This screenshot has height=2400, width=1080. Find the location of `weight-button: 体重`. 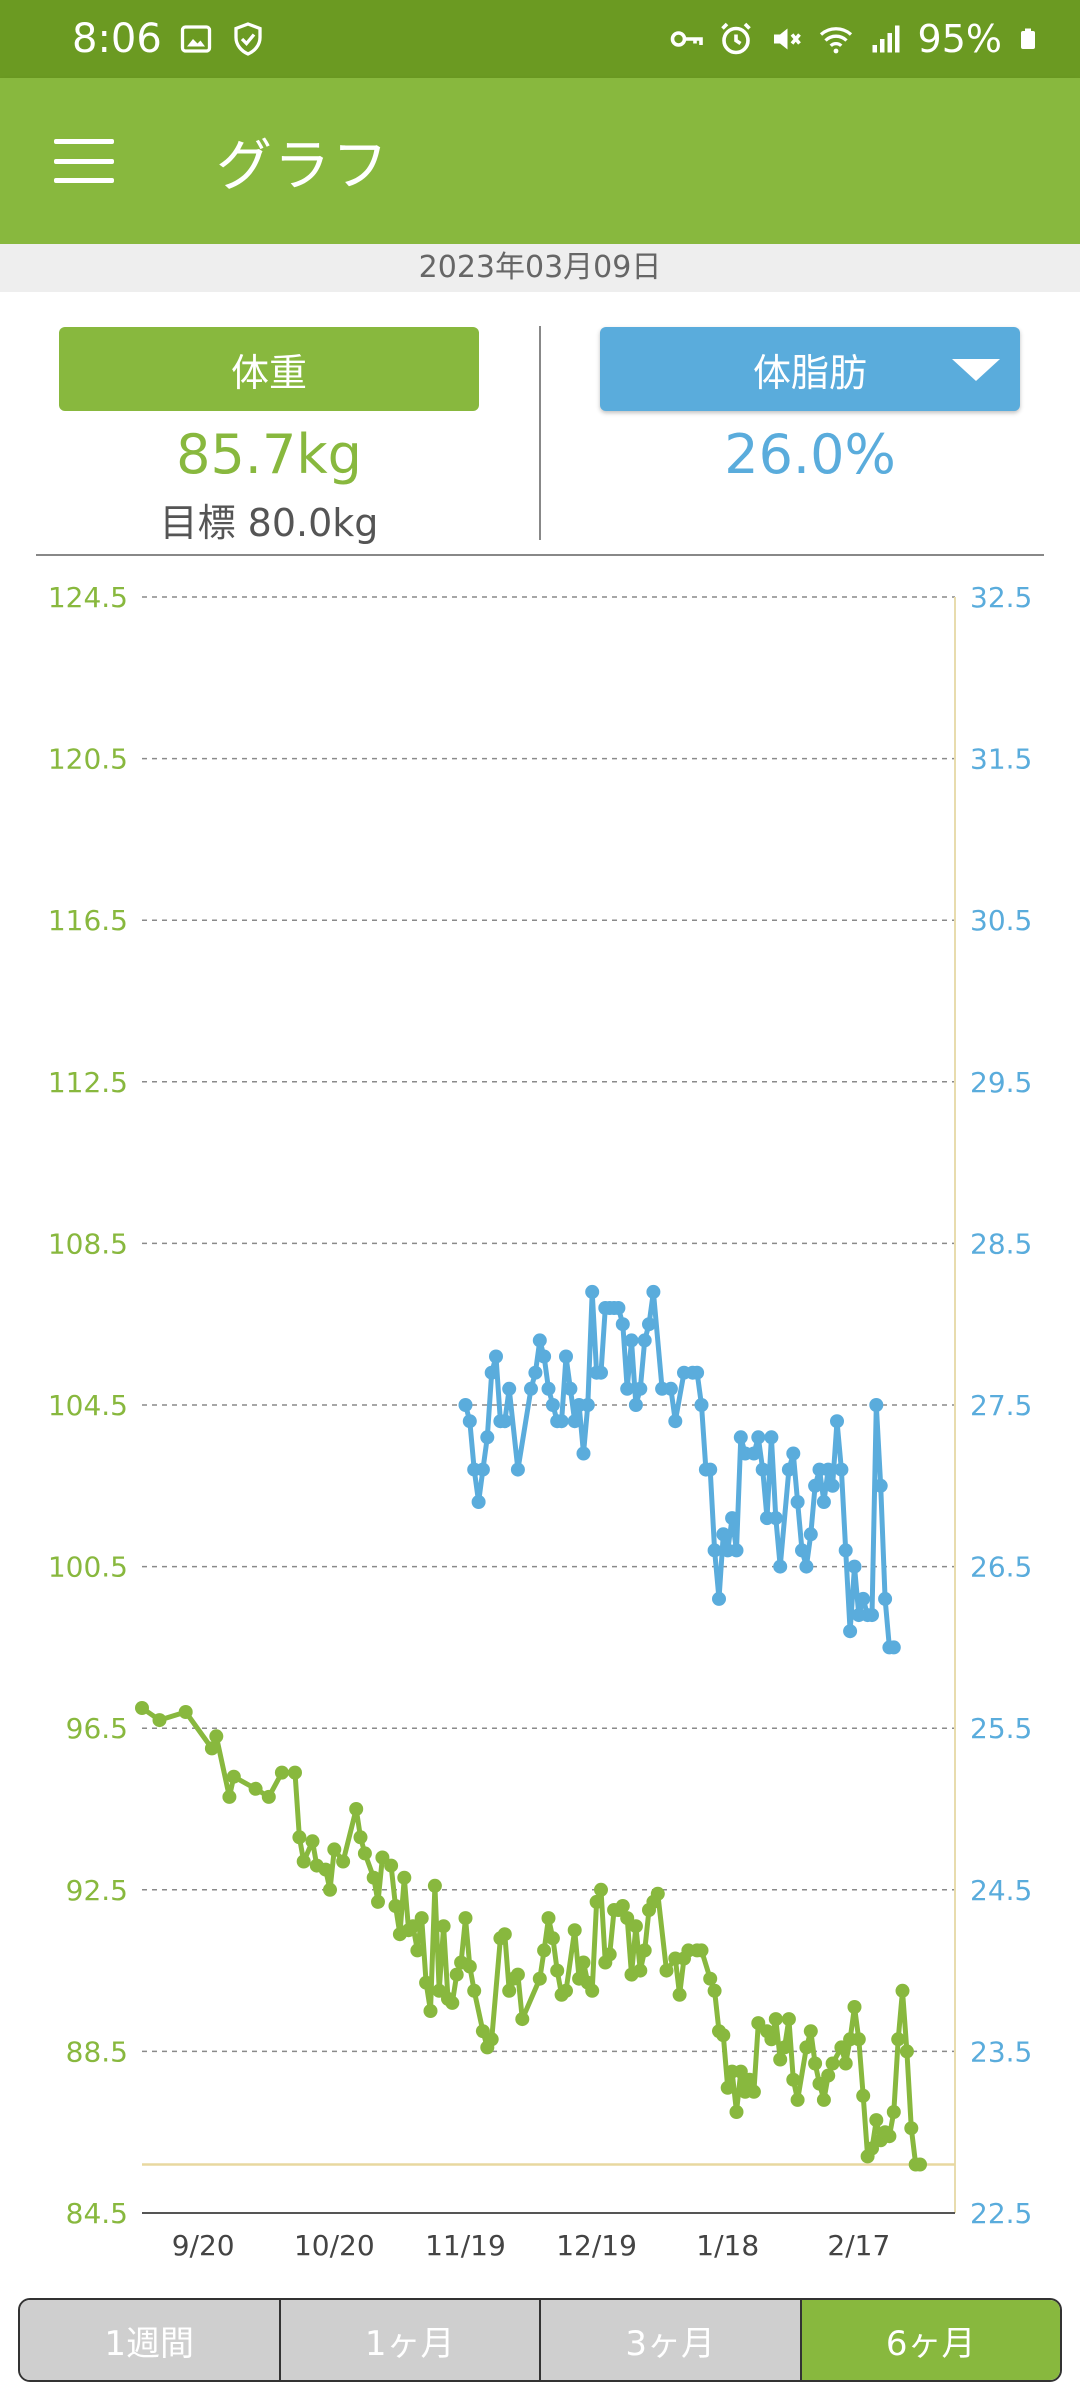

weight-button: 体重 is located at coordinates (269, 369).